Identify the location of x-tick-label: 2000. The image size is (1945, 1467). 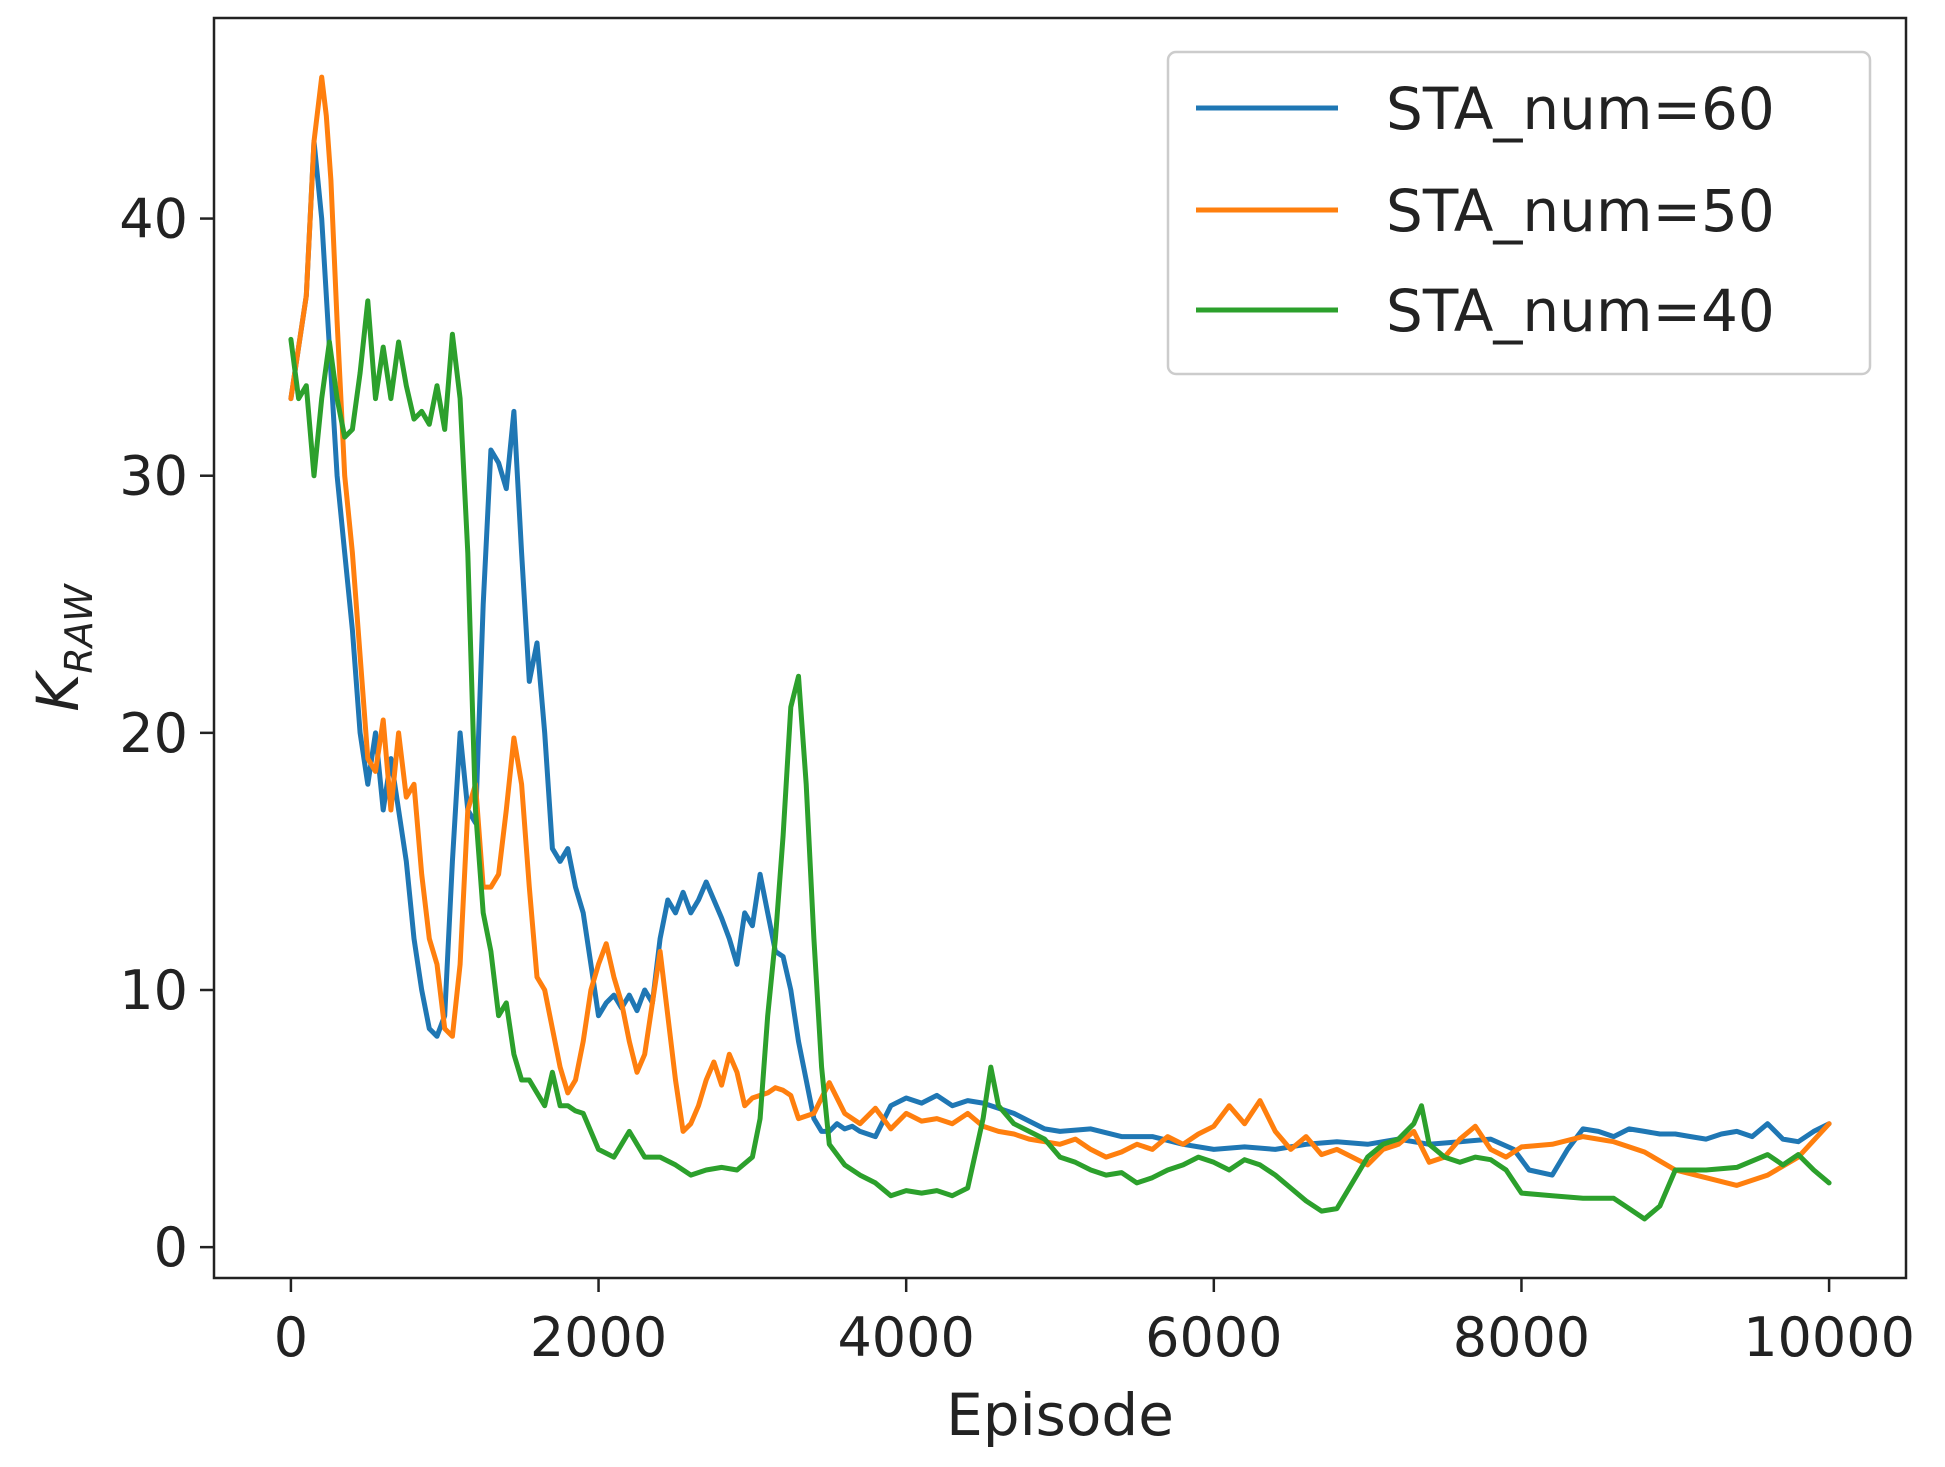
(598, 1337).